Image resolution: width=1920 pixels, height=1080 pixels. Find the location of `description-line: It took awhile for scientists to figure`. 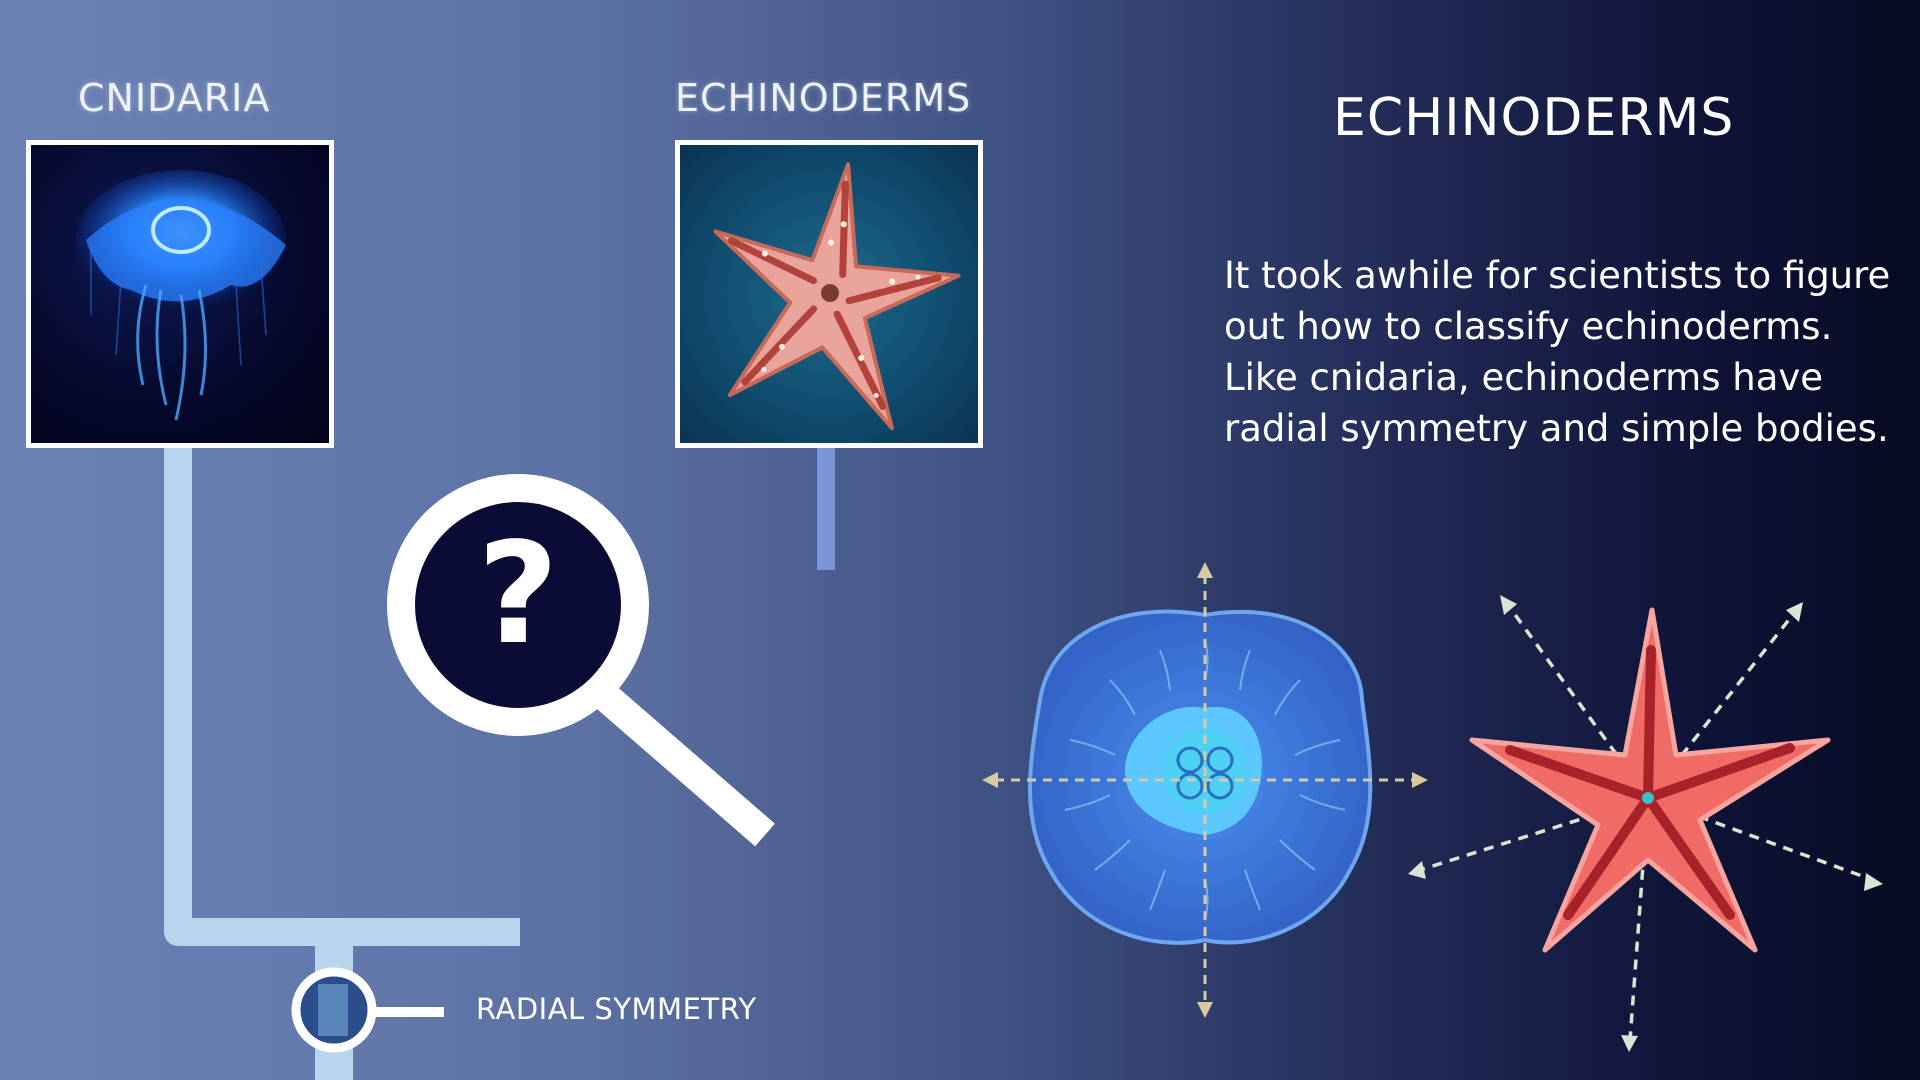

description-line: It took awhile for scientists to figure is located at coordinates (1557, 275).